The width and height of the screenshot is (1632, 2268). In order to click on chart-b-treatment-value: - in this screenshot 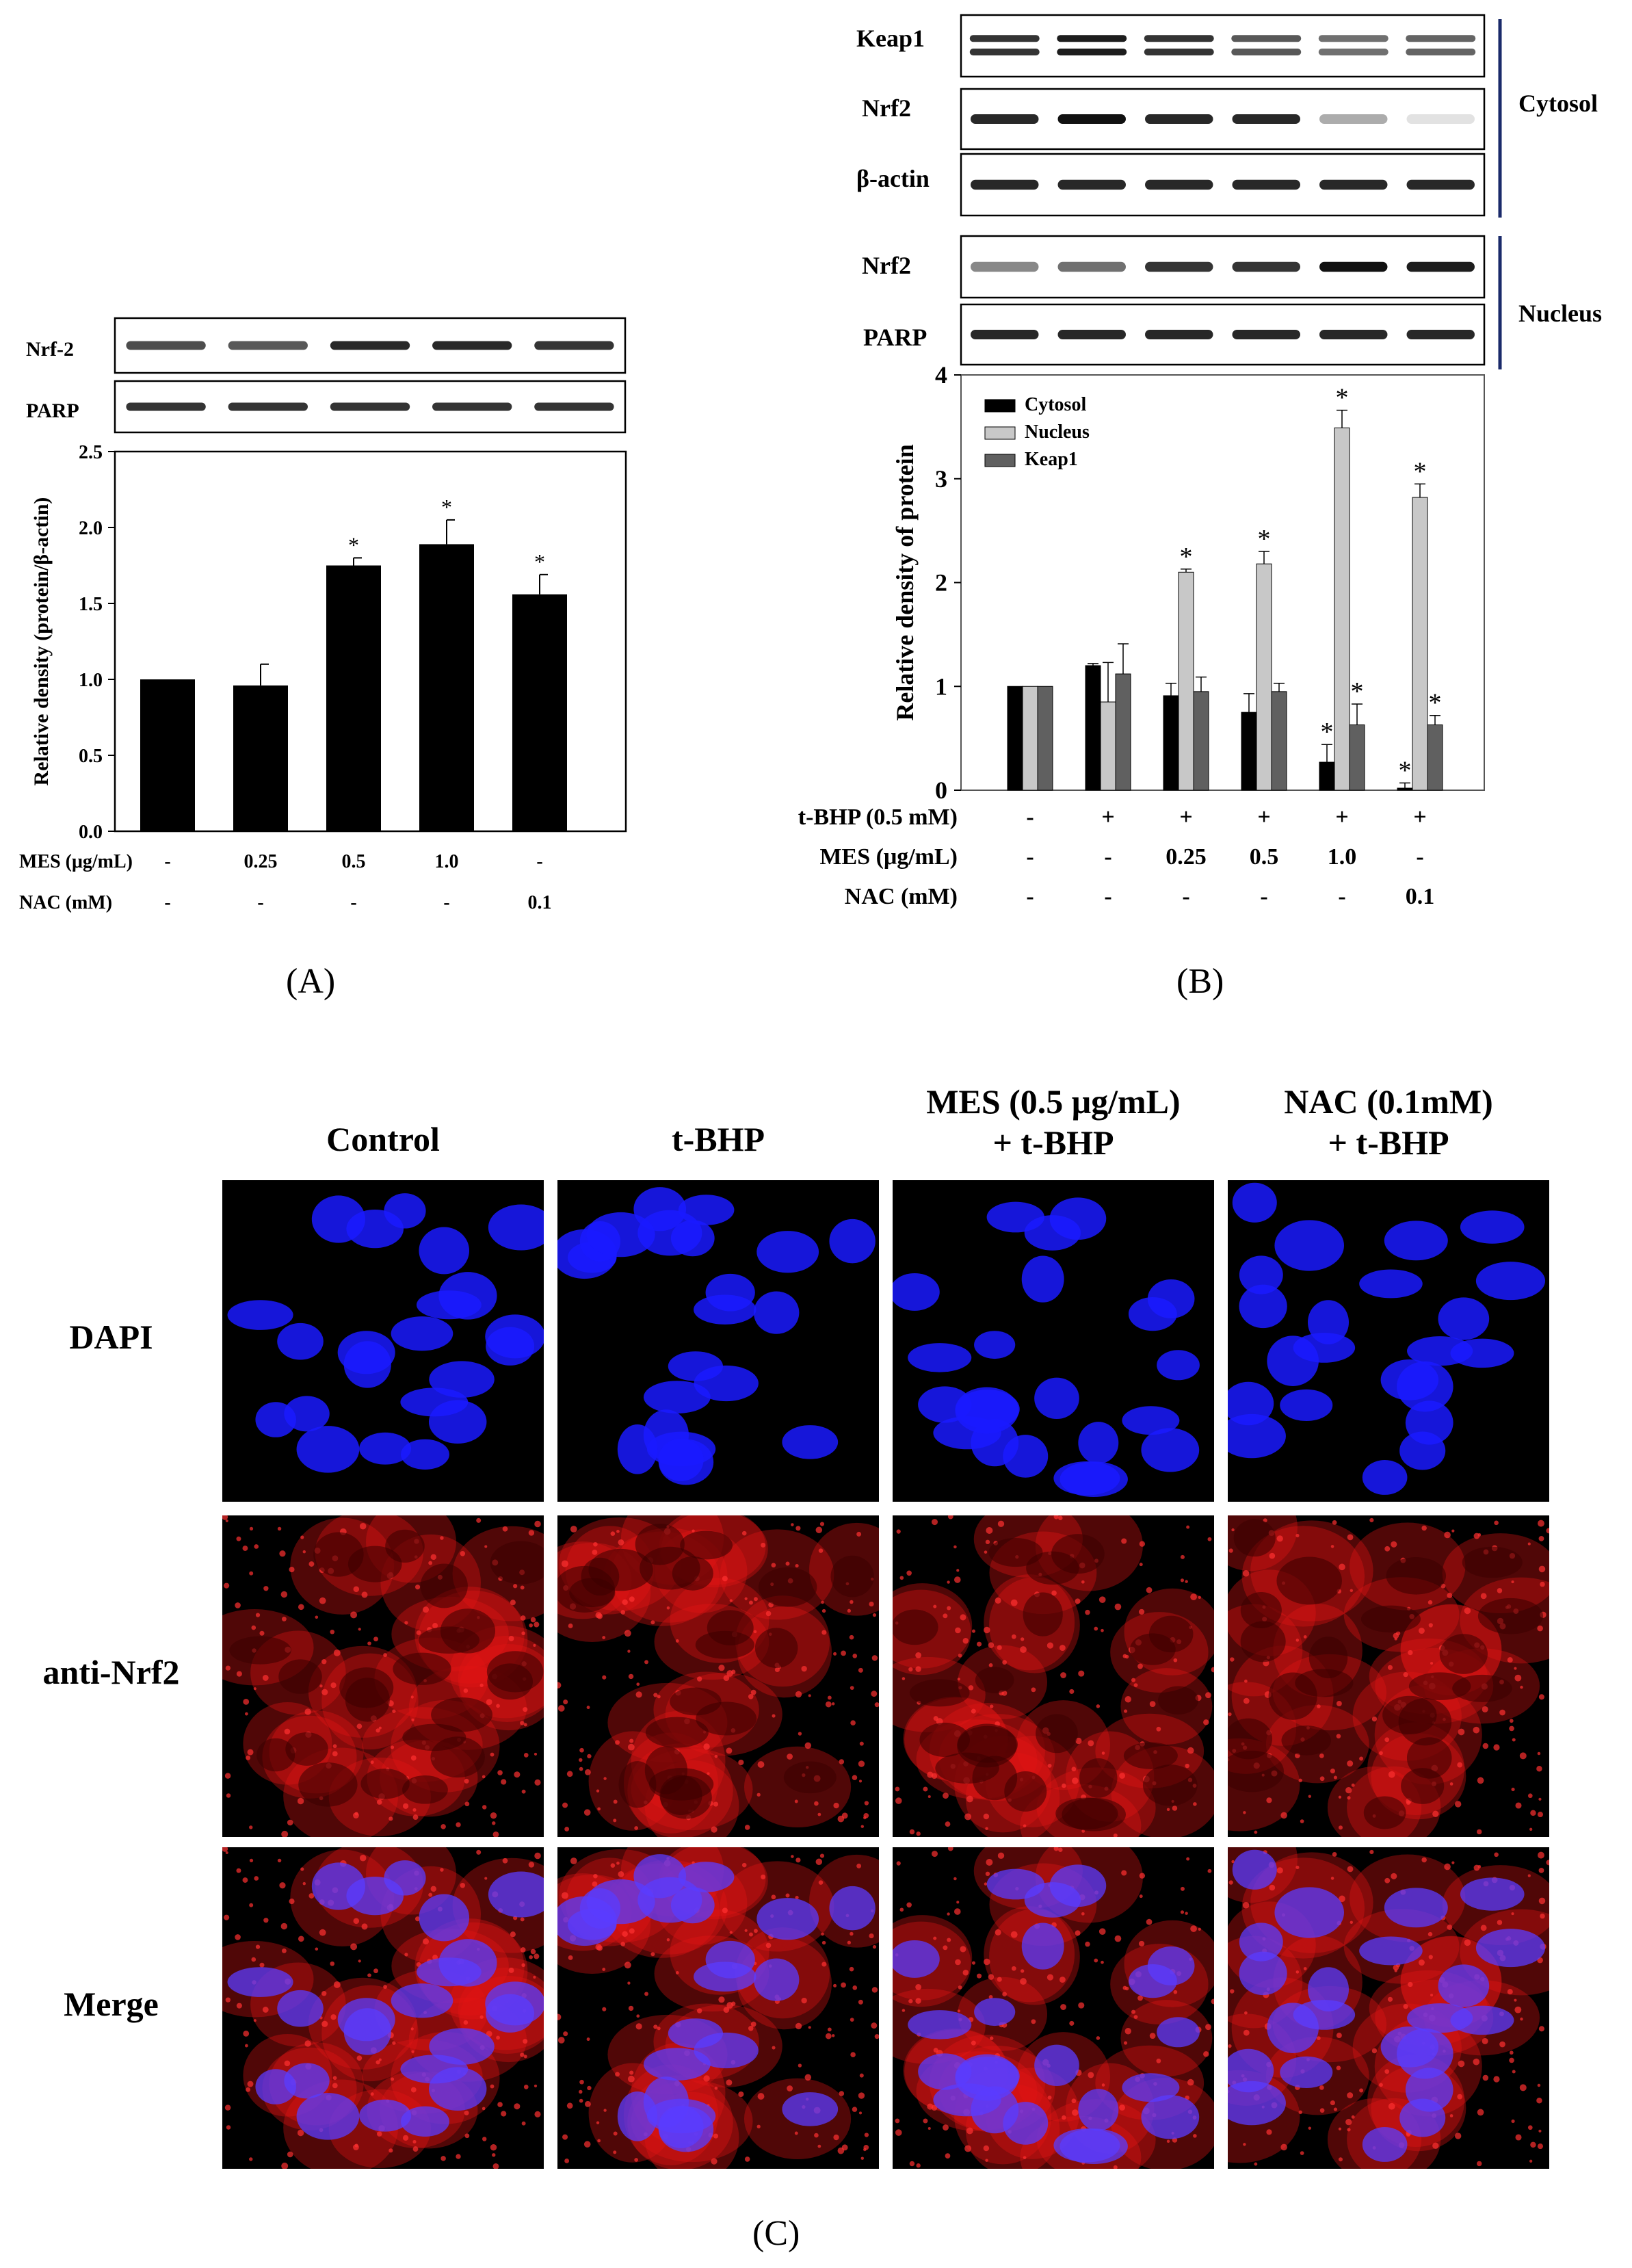, I will do `click(1419, 857)`.